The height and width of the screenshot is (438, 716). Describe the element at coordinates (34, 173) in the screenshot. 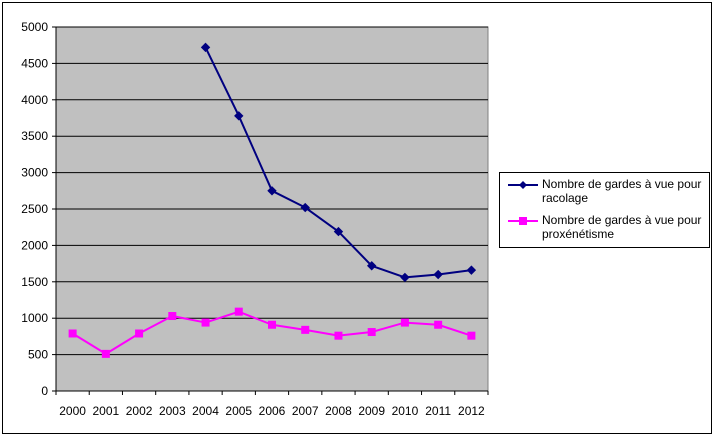

I see `y-tick-label: 3000` at that location.